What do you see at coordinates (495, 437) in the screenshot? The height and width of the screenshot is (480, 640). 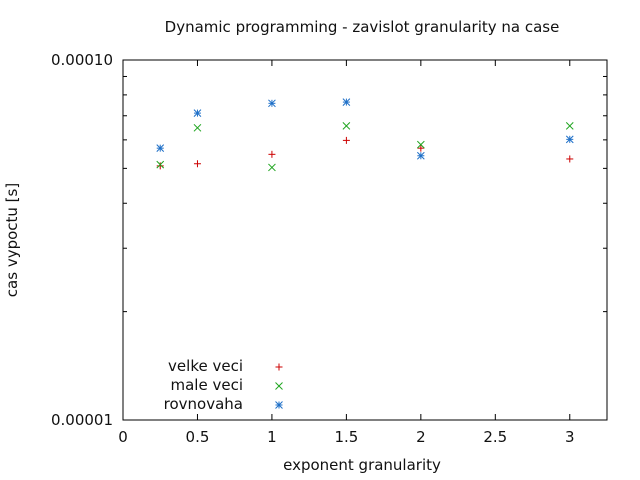 I see `x-tick-label: 2.5` at bounding box center [495, 437].